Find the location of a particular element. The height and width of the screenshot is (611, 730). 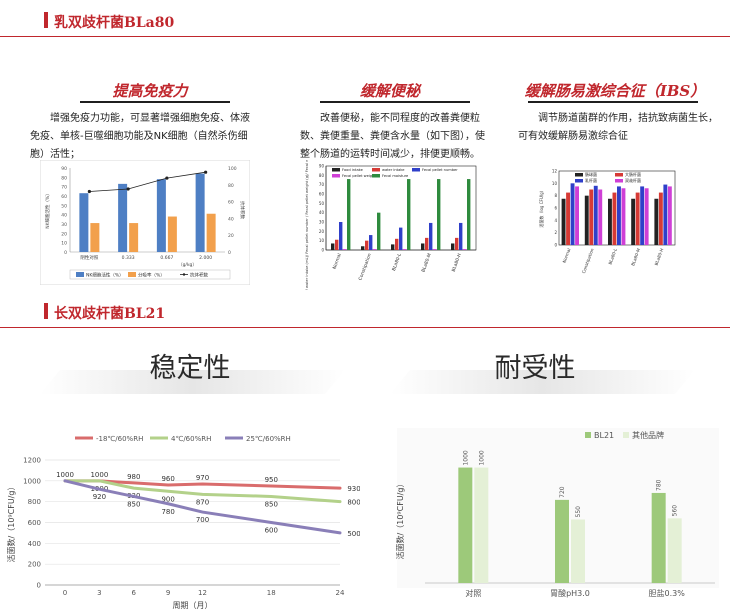

y2-tick-label: 100 is located at coordinates (232, 169).